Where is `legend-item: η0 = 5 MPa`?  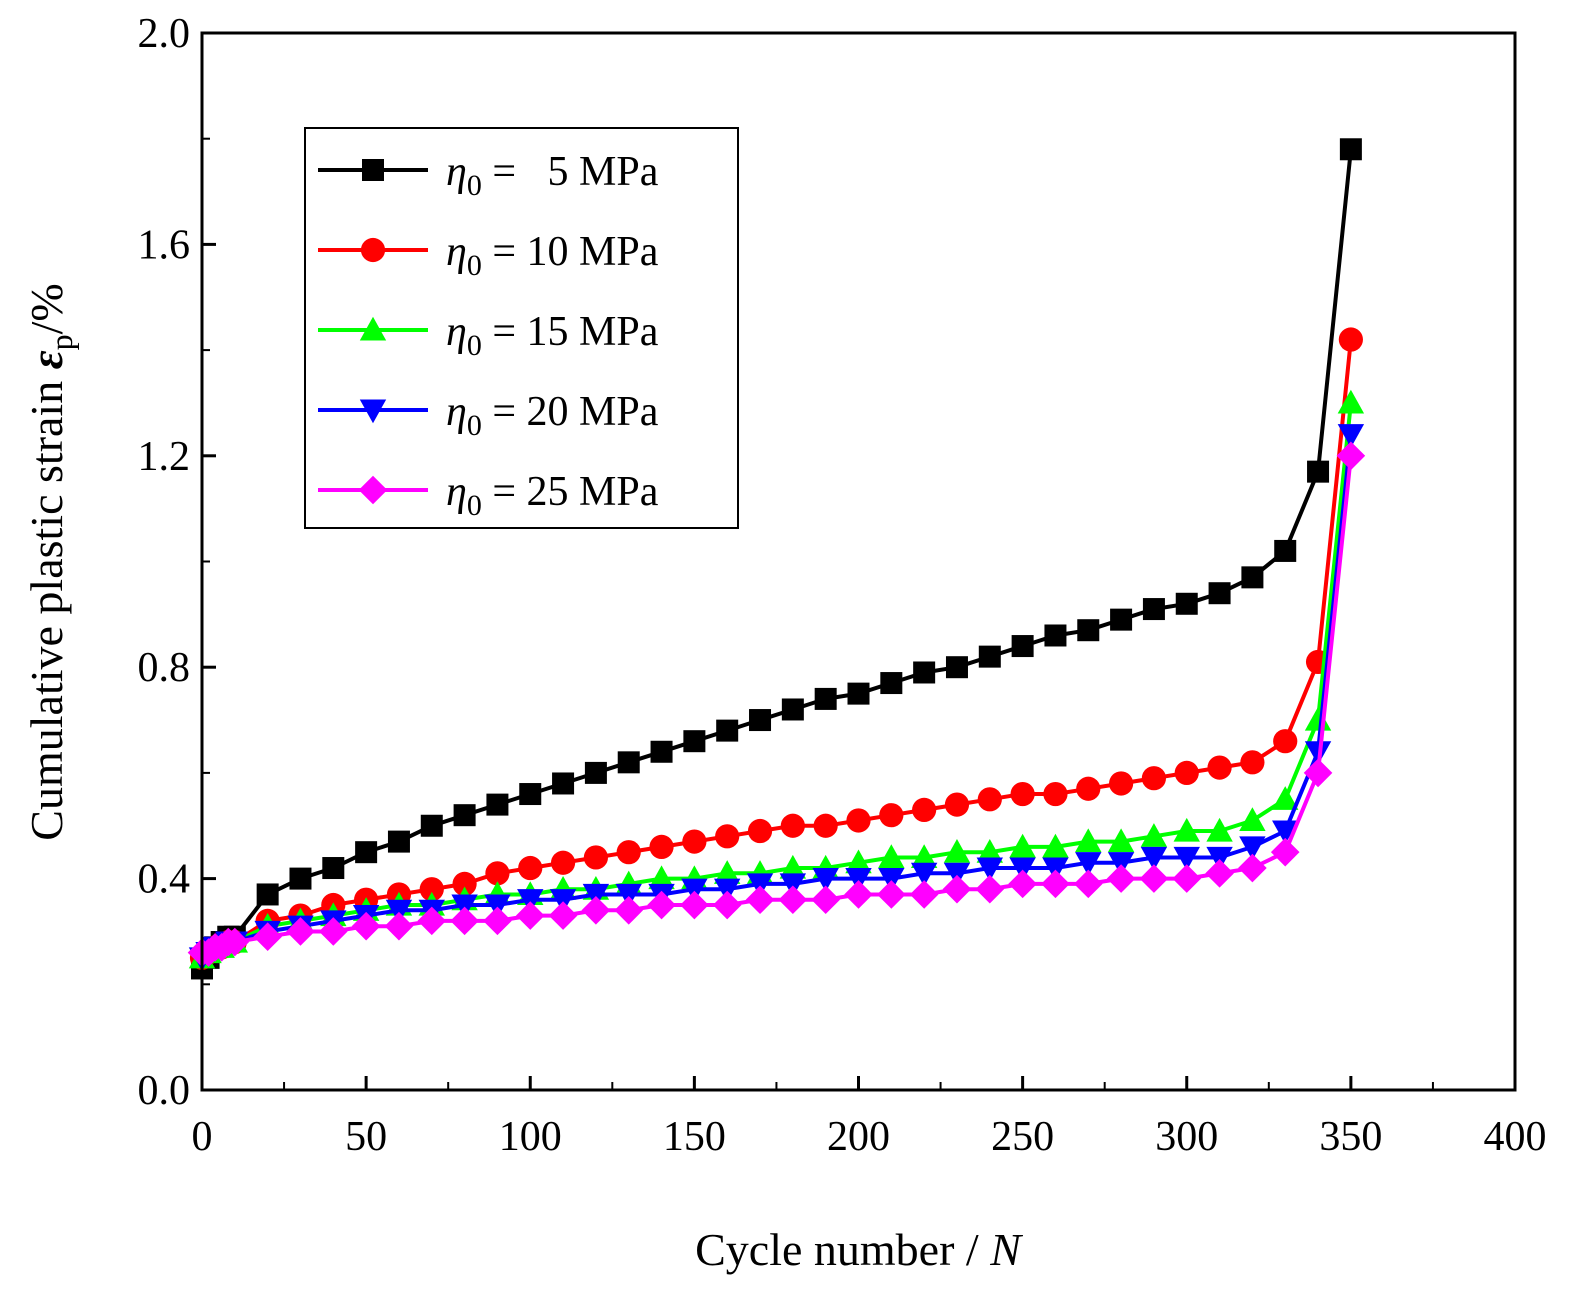
legend-item: η0 = 5 MPa is located at coordinates (488, 175).